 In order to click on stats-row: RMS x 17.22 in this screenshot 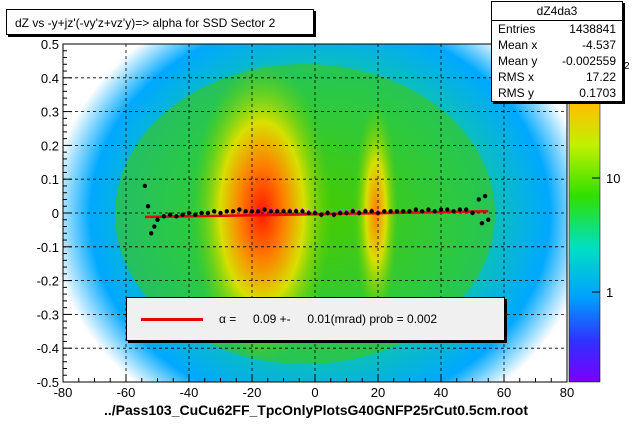, I will do `click(557, 77)`.